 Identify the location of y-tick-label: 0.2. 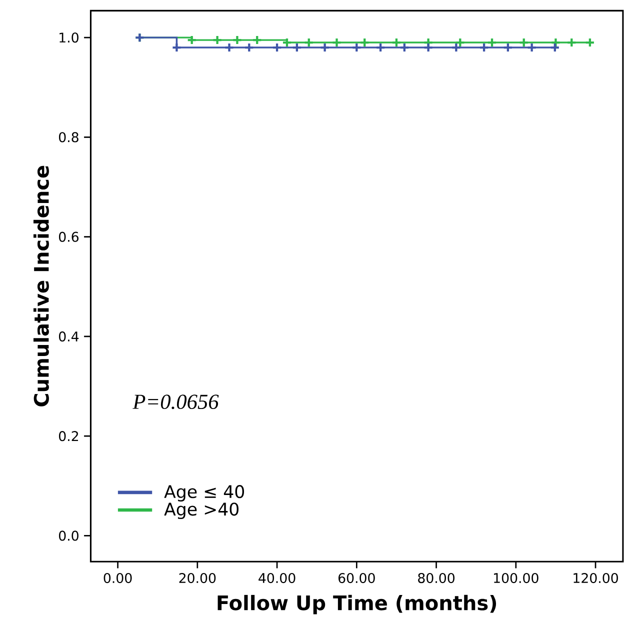
(68, 436).